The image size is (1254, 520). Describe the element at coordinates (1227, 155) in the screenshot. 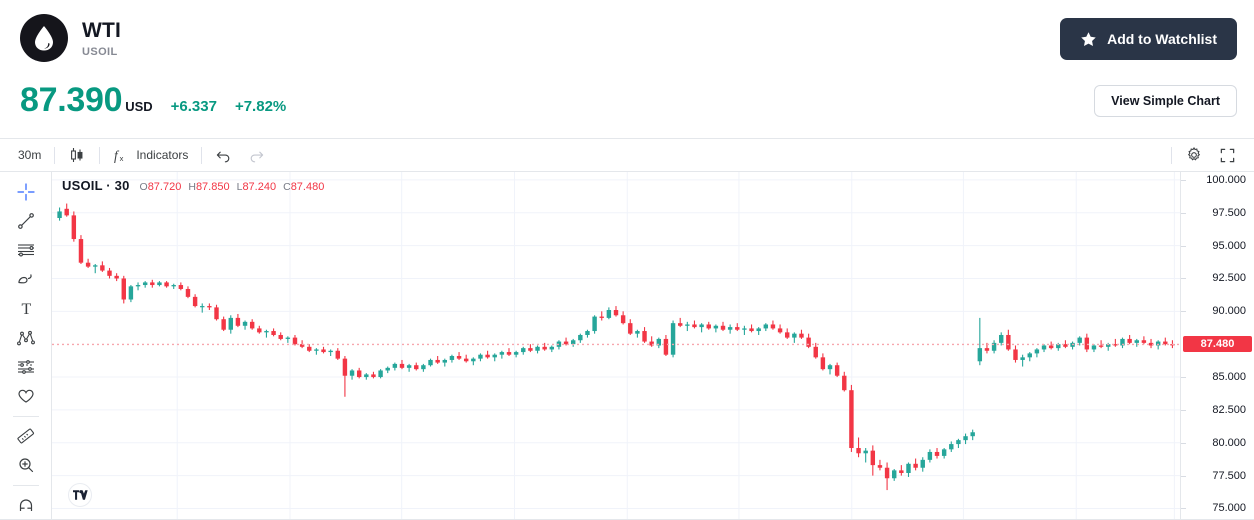

I see `fullscreen-button` at that location.